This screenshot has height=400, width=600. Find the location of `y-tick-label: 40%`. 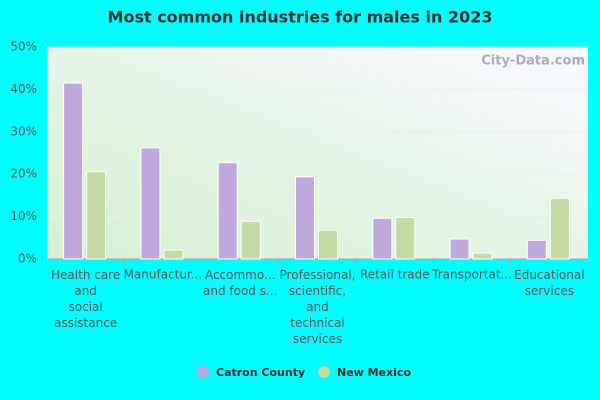

y-tick-label: 40% is located at coordinates (23, 89).